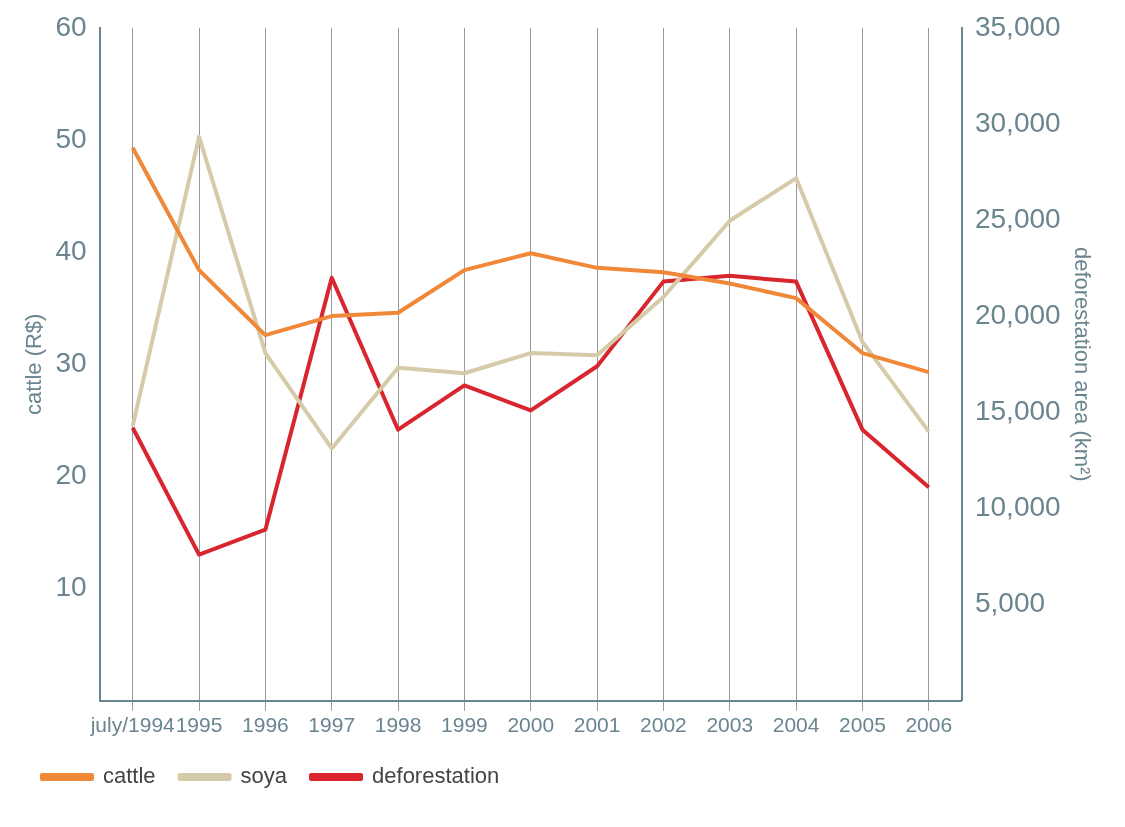 This screenshot has width=1125, height=827. Describe the element at coordinates (264, 776) in the screenshot. I see `legend-label: soya` at that location.